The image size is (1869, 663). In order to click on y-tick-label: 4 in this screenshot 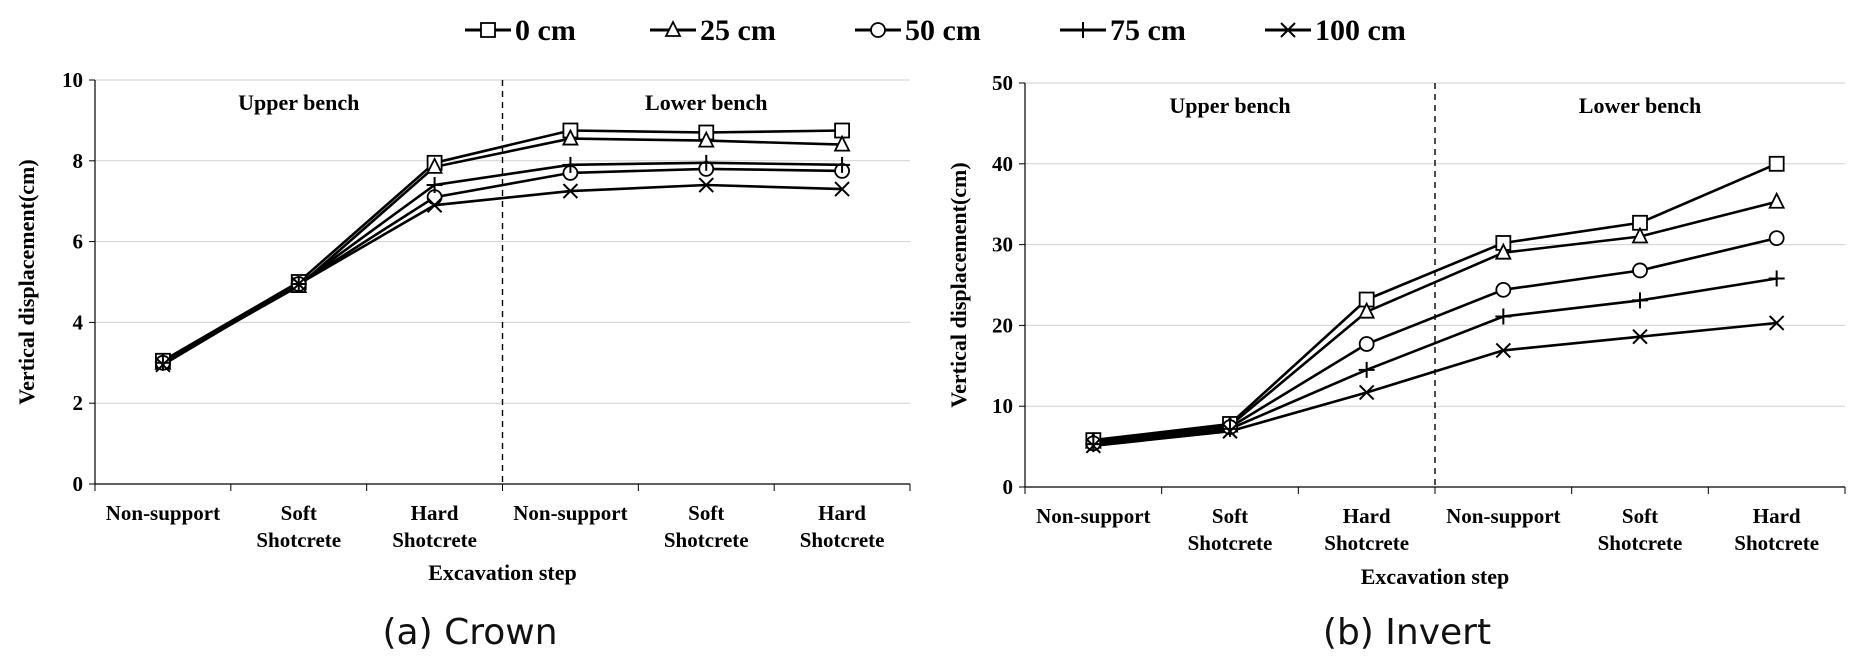, I will do `click(78, 322)`.